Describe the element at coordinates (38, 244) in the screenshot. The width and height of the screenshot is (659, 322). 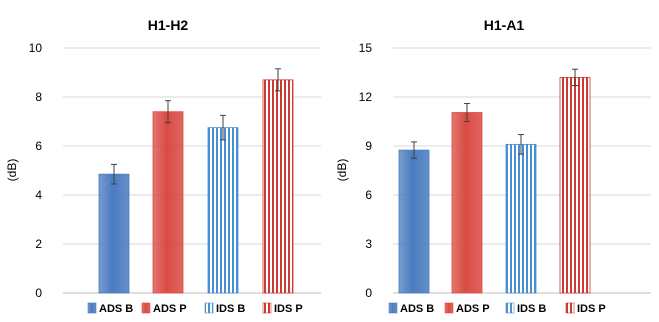
I see `y-tick-label: 2` at that location.